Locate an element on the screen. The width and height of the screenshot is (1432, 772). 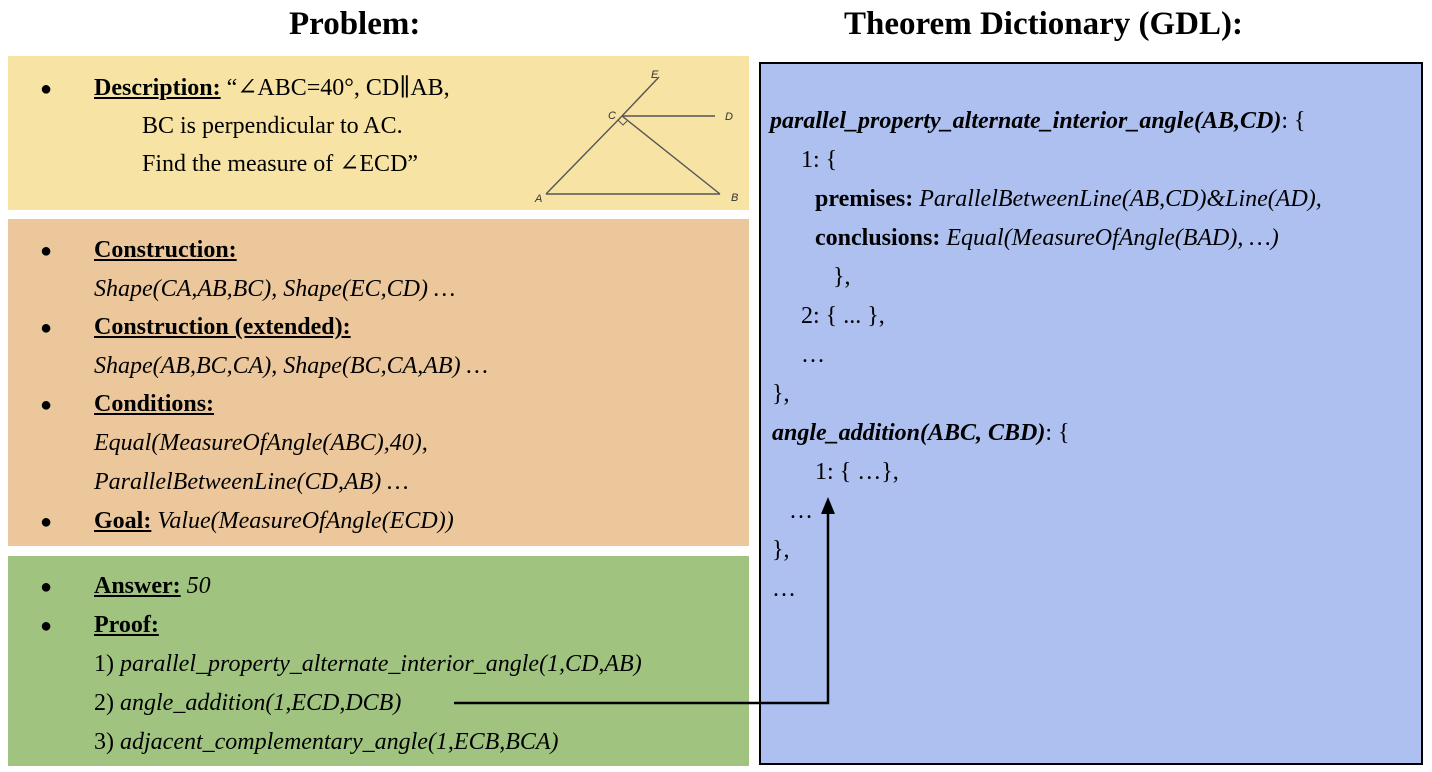
point-label-b: B is located at coordinates (734, 198).